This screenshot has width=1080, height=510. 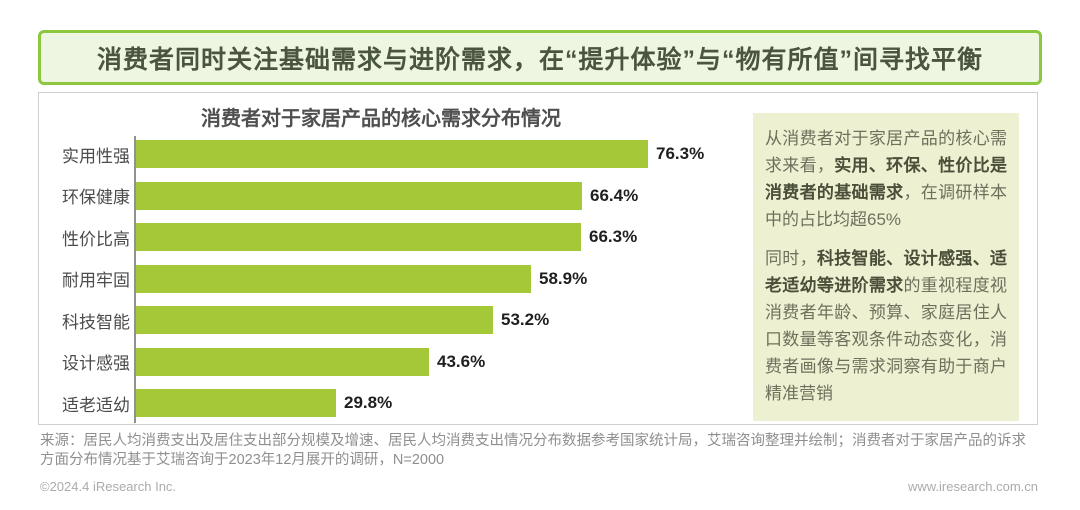 I want to click on website-text: www.iresearch.com.cn, so click(x=972, y=486).